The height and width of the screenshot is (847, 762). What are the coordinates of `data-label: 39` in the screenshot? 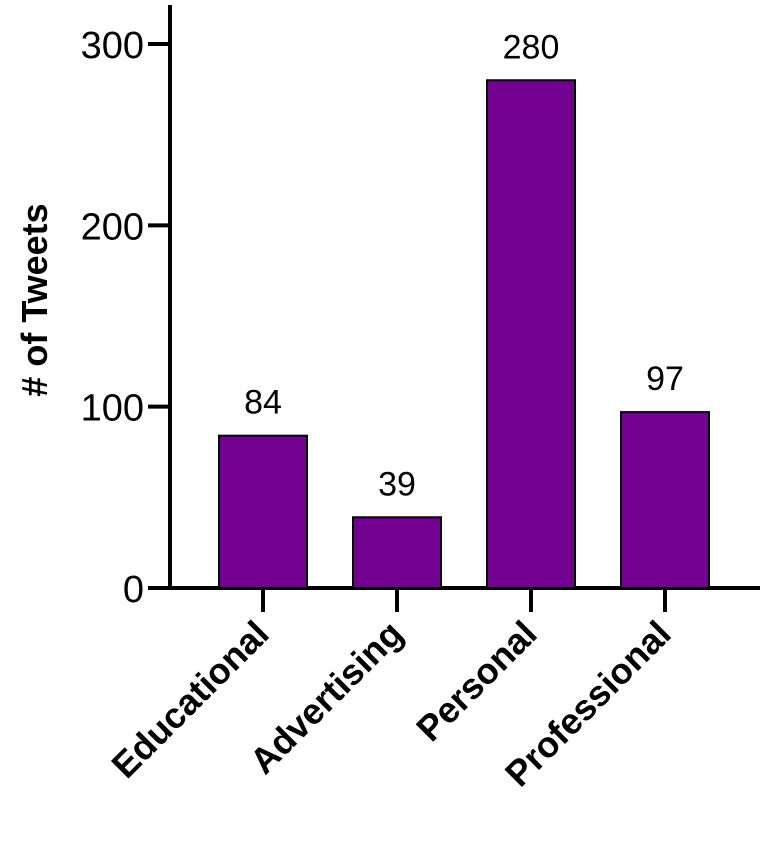 It's located at (397, 484).